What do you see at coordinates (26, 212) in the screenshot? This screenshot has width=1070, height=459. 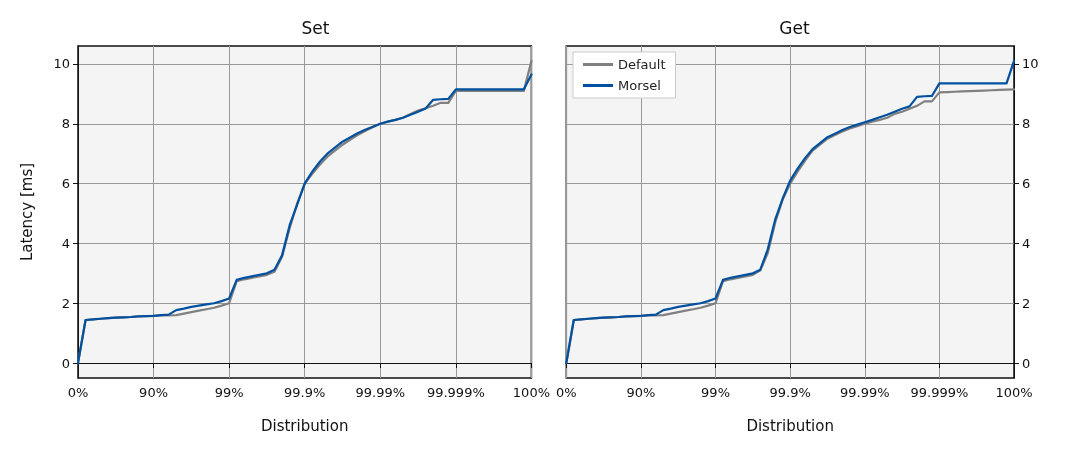 I see `y-axis-title: Latency [ms]` at bounding box center [26, 212].